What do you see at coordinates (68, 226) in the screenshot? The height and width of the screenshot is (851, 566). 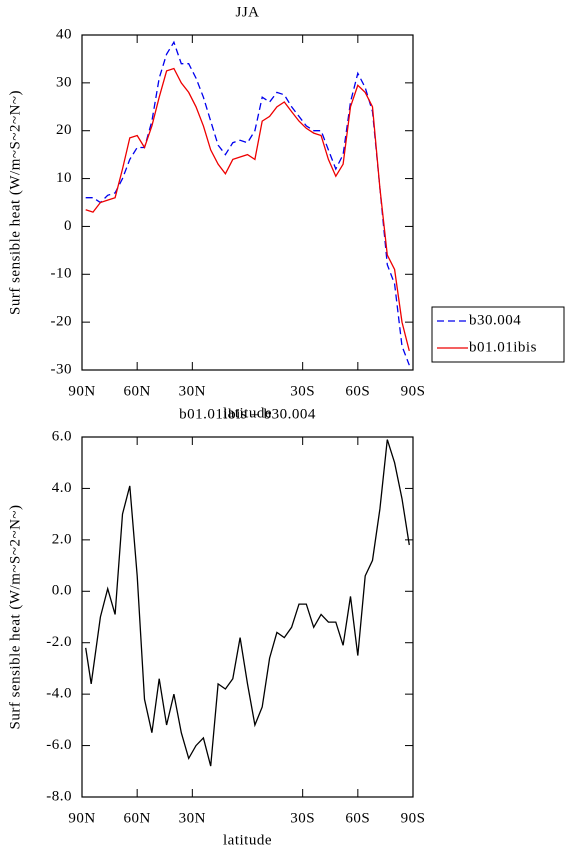 I see `y-tick-label: 0` at bounding box center [68, 226].